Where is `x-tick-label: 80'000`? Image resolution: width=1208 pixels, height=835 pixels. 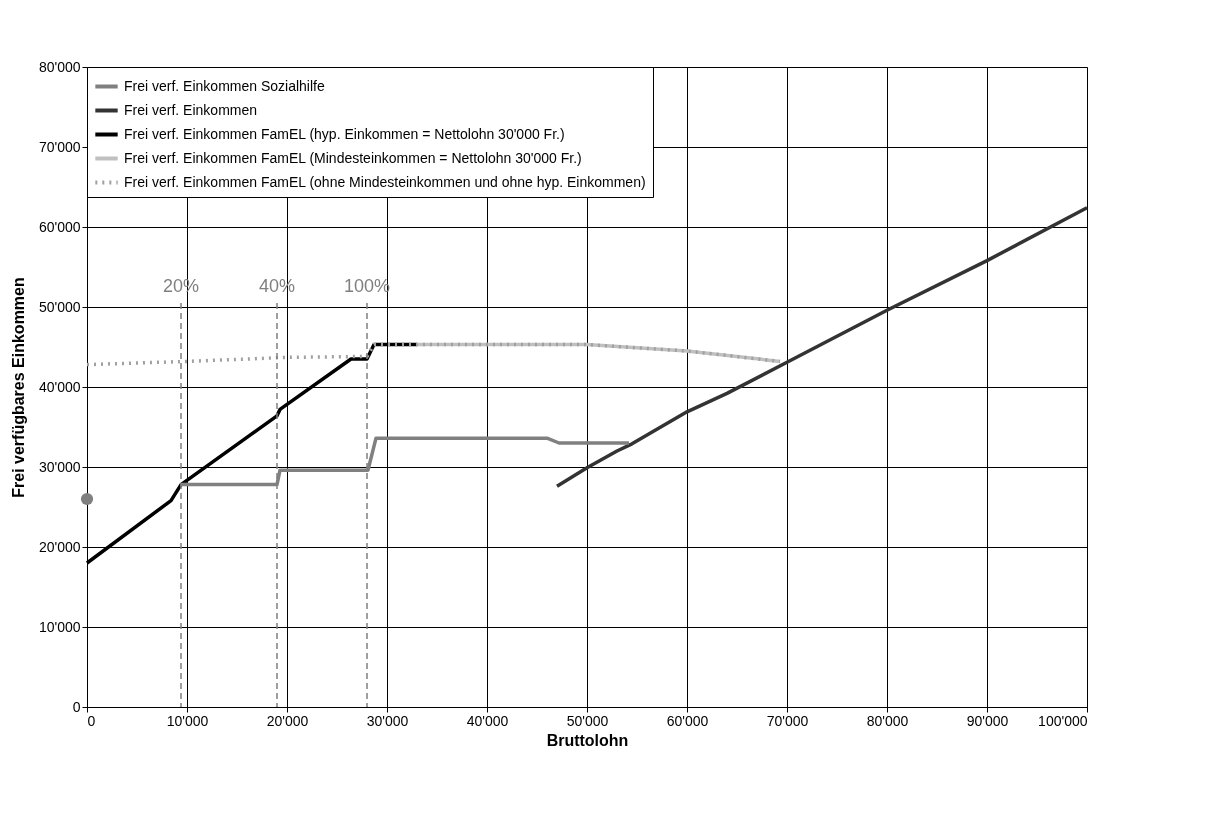
x-tick-label: 80'000 is located at coordinates (887, 720).